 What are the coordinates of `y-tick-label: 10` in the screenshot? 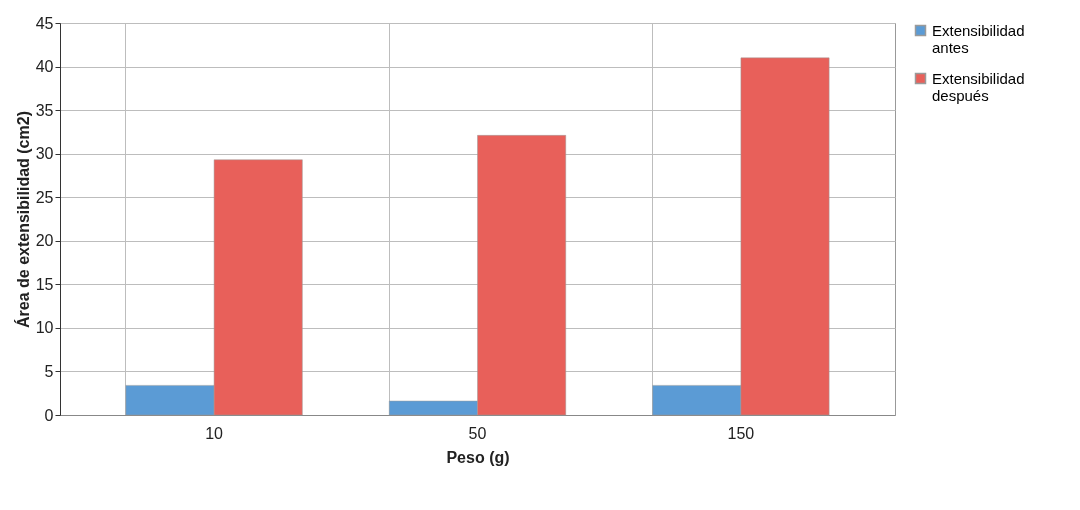 It's located at (44, 328).